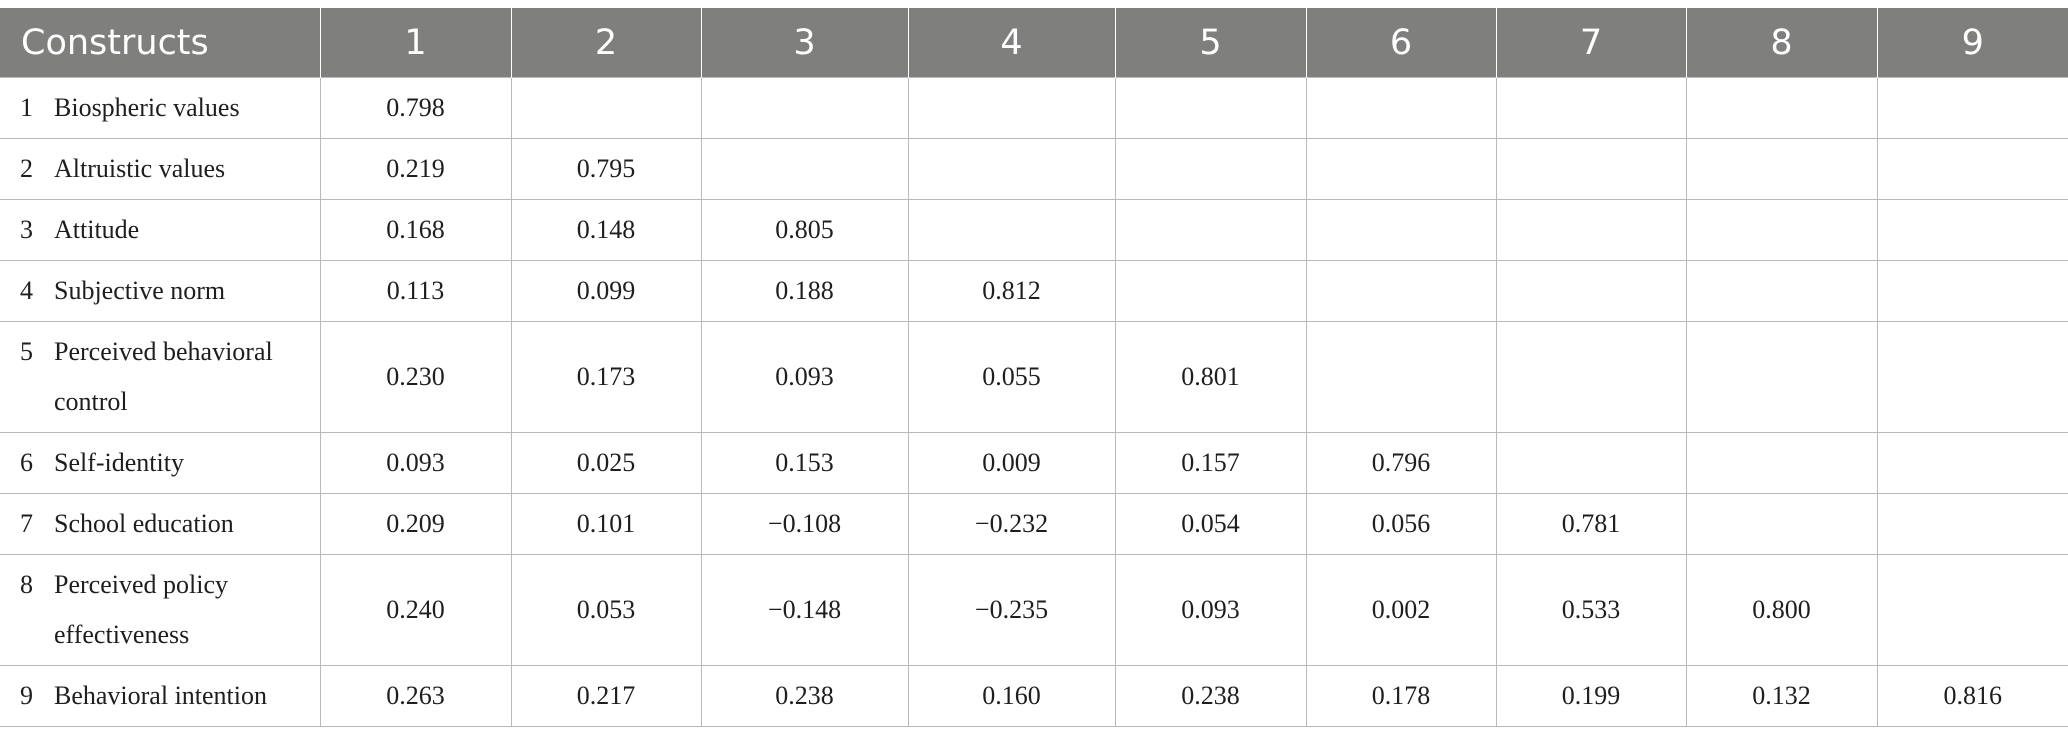 This screenshot has width=2068, height=748. What do you see at coordinates (26, 462) in the screenshot?
I see `row-number: 6` at bounding box center [26, 462].